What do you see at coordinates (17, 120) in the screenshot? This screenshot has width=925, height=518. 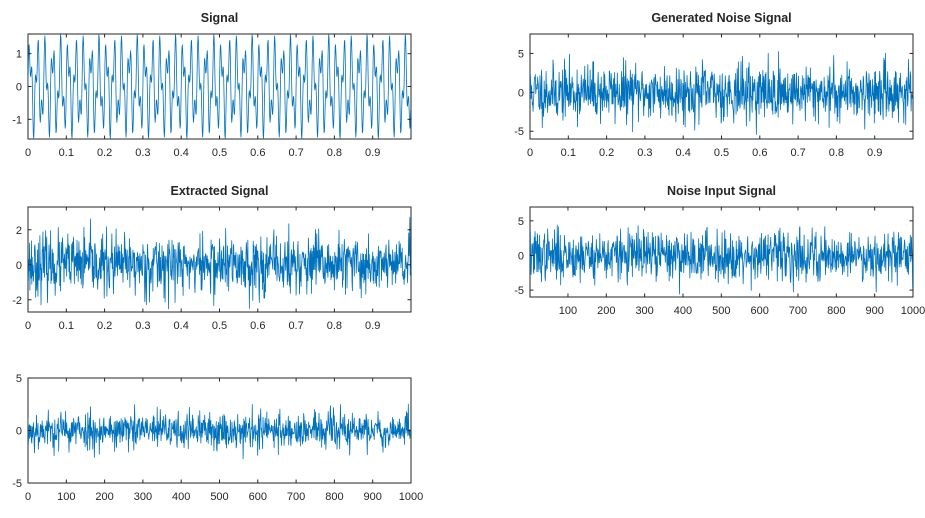 I see `y-tick-label: -1` at bounding box center [17, 120].